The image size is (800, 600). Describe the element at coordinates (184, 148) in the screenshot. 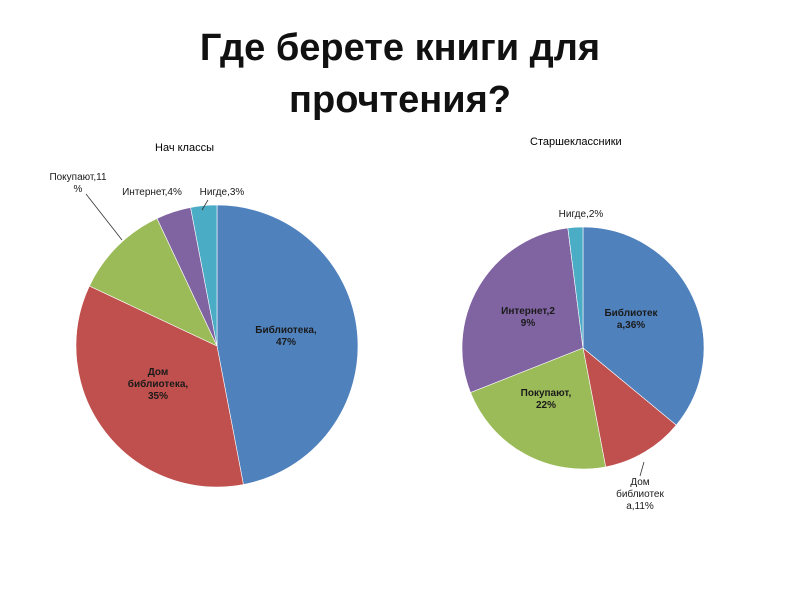

I see `chart-1-title: Нач классы` at that location.